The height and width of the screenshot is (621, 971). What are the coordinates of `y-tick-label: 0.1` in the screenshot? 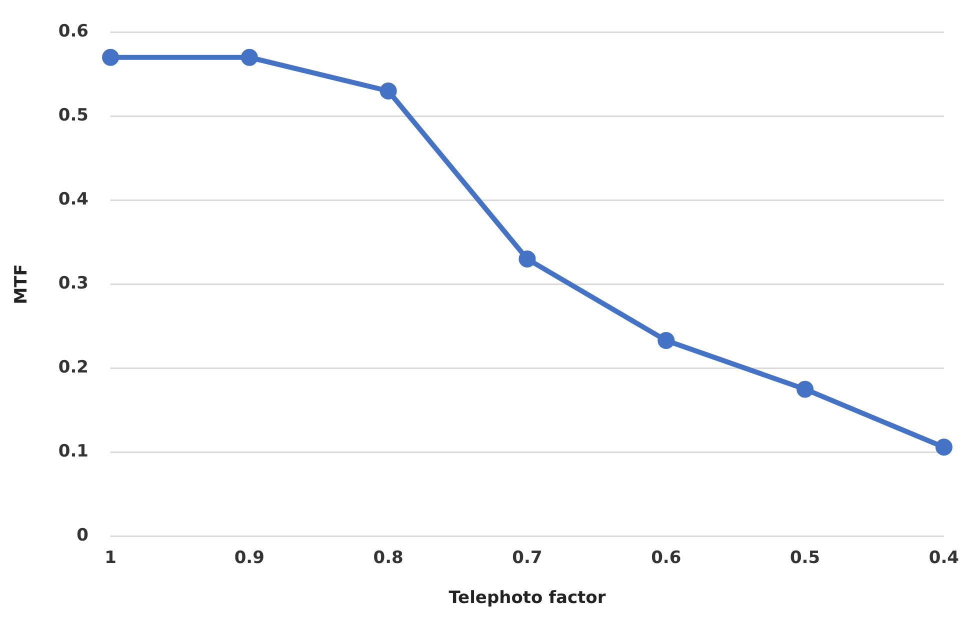 It's located at (73, 452).